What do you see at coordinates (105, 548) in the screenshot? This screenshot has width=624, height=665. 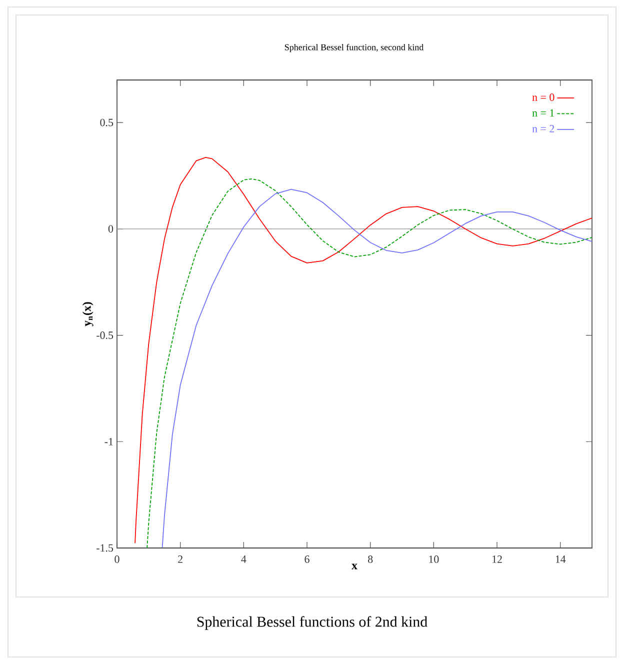 I see `y-tick-label: -1.5` at bounding box center [105, 548].